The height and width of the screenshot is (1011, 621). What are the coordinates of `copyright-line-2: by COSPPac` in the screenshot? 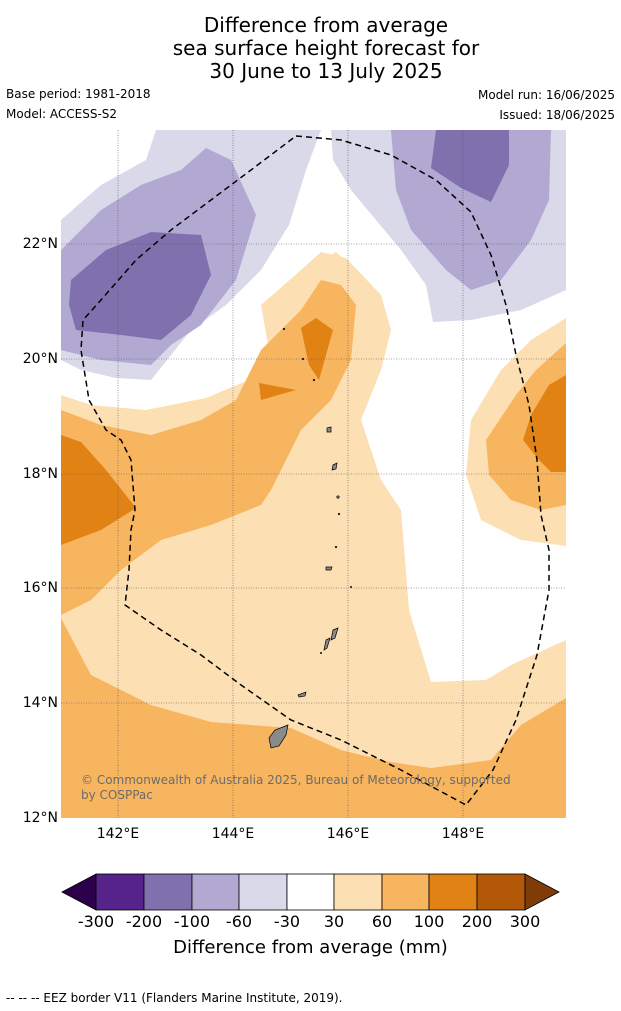 It's located at (117, 795).